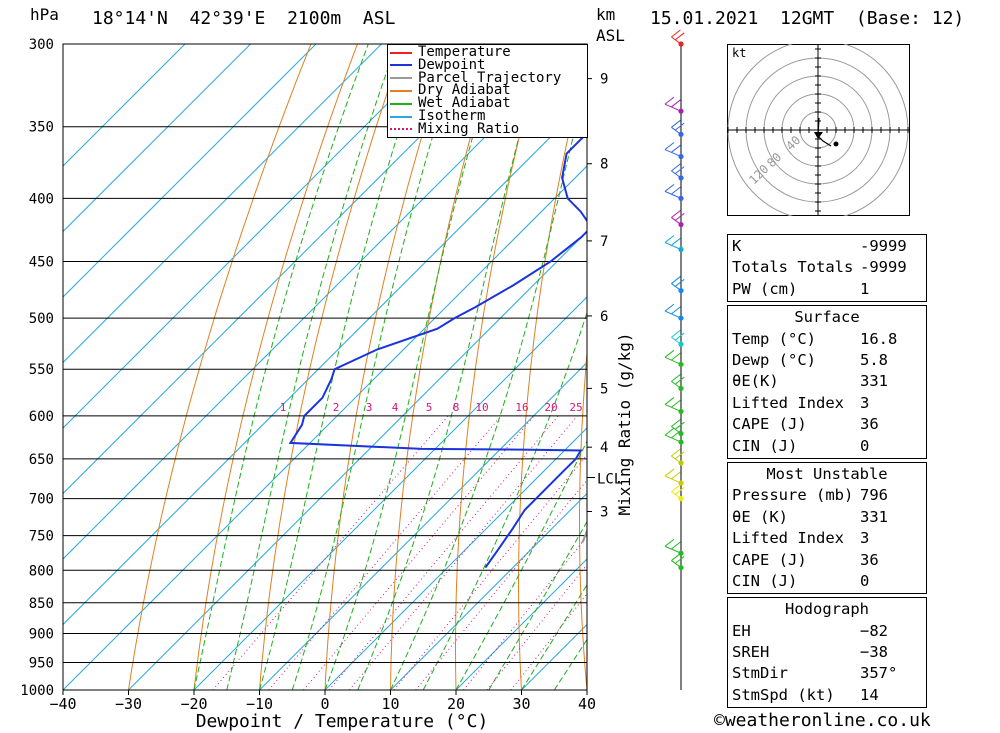  What do you see at coordinates (587, 704) in the screenshot?
I see `x-tick-label: 40` at bounding box center [587, 704].